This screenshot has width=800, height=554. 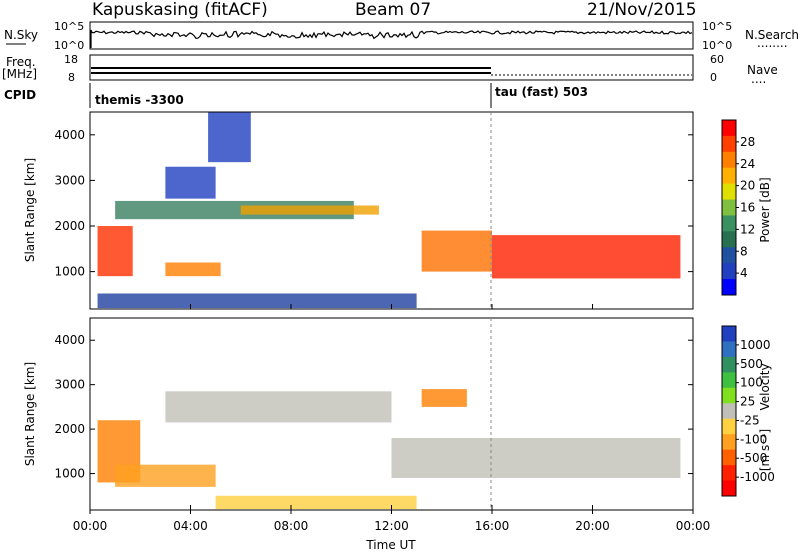 I want to click on velocity-ylabel: Slant Range [km], so click(x=30, y=414).